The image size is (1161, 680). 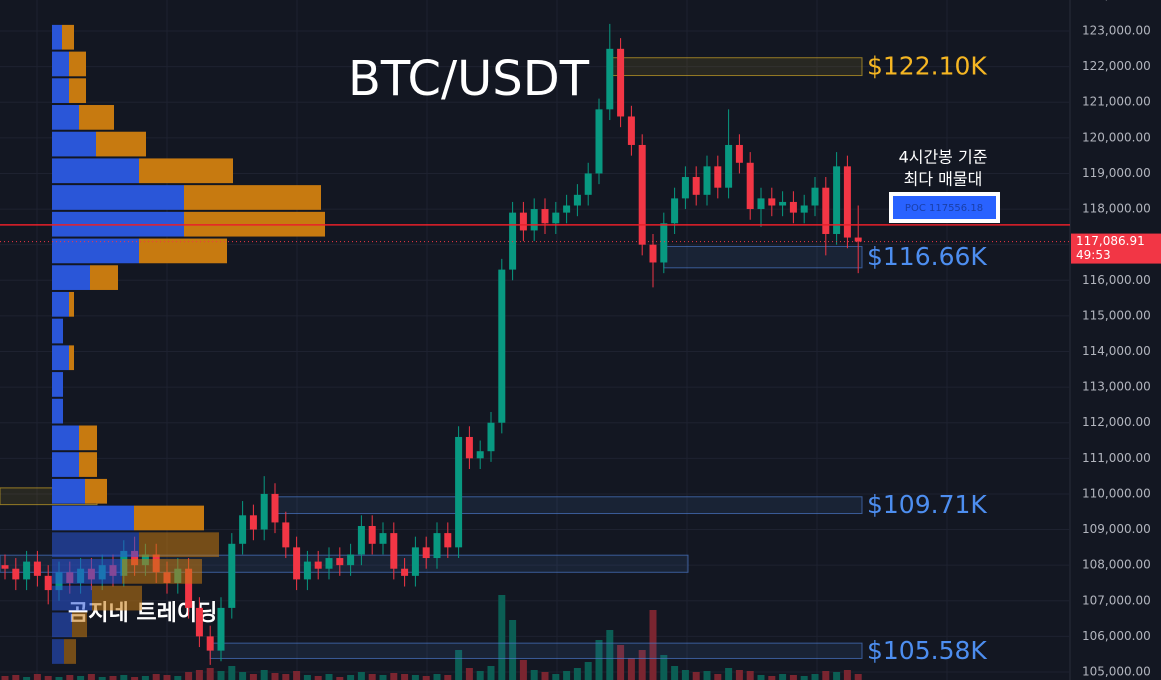 I want to click on level-label: $105.58K, so click(x=927, y=650).